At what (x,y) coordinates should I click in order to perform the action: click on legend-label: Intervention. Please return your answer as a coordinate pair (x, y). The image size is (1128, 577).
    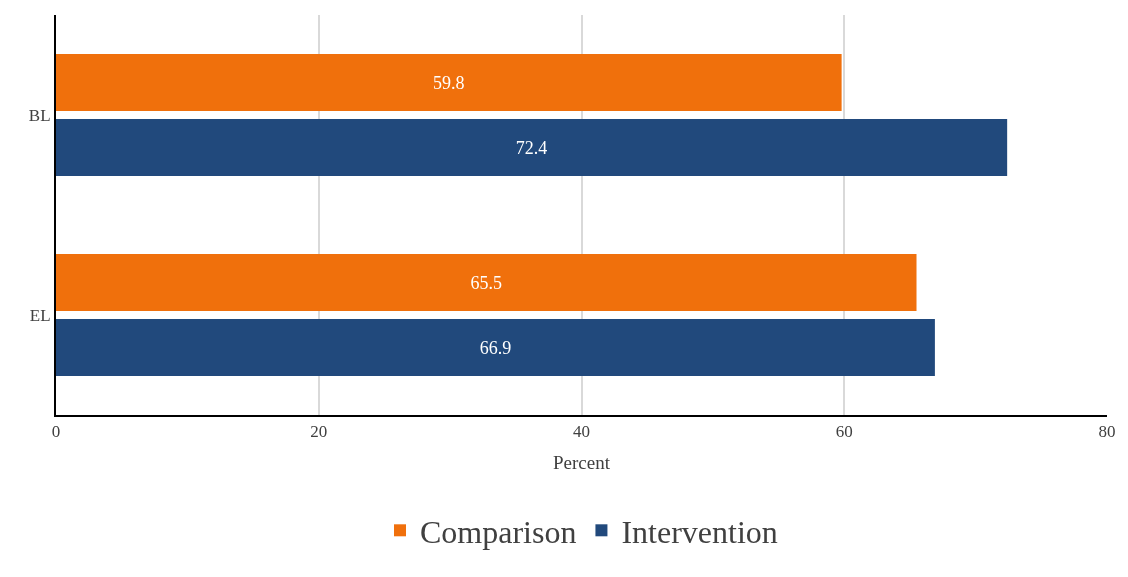
    Looking at the image, I should click on (699, 531).